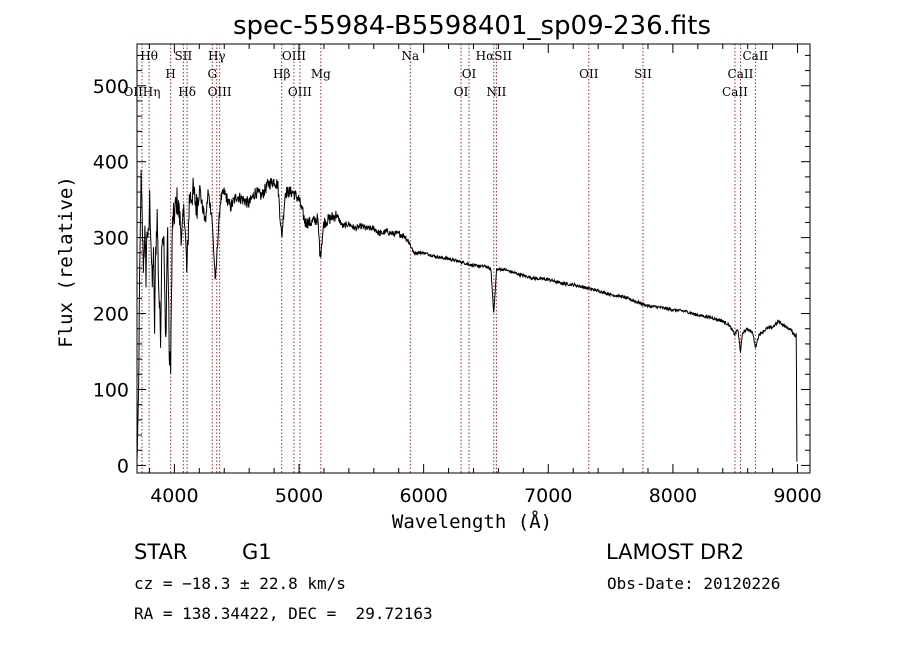  I want to click on coordinates-text: RA = 138.34422, DEC = 29.72163, so click(283, 613).